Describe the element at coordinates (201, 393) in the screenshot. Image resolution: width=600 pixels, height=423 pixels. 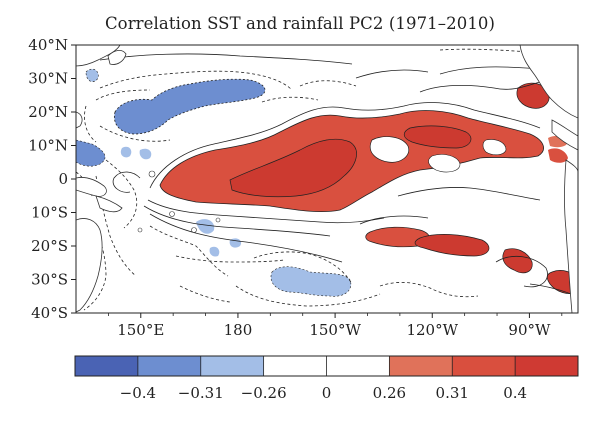
I see `colorbar-label: −0.31` at that location.